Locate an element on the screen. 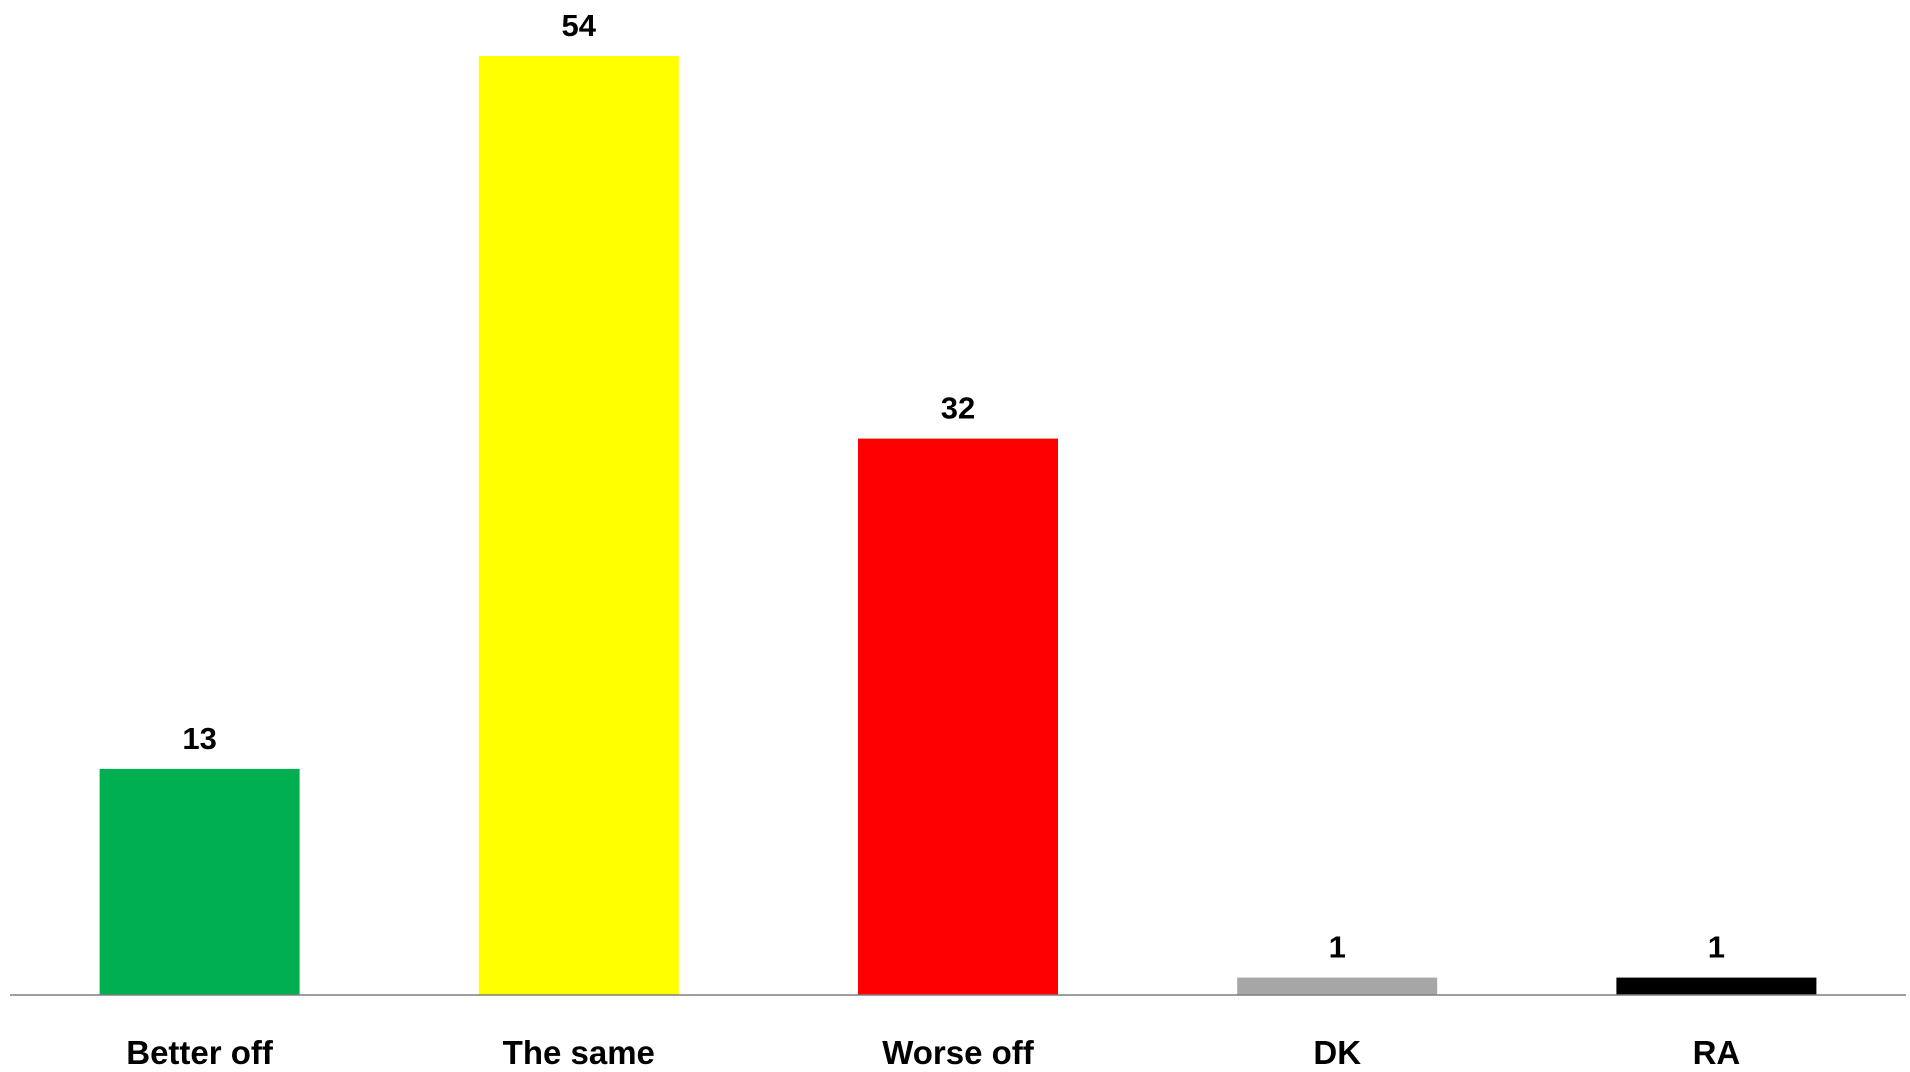 The width and height of the screenshot is (1910, 1072). value-label-dk: 1 is located at coordinates (1337, 947).